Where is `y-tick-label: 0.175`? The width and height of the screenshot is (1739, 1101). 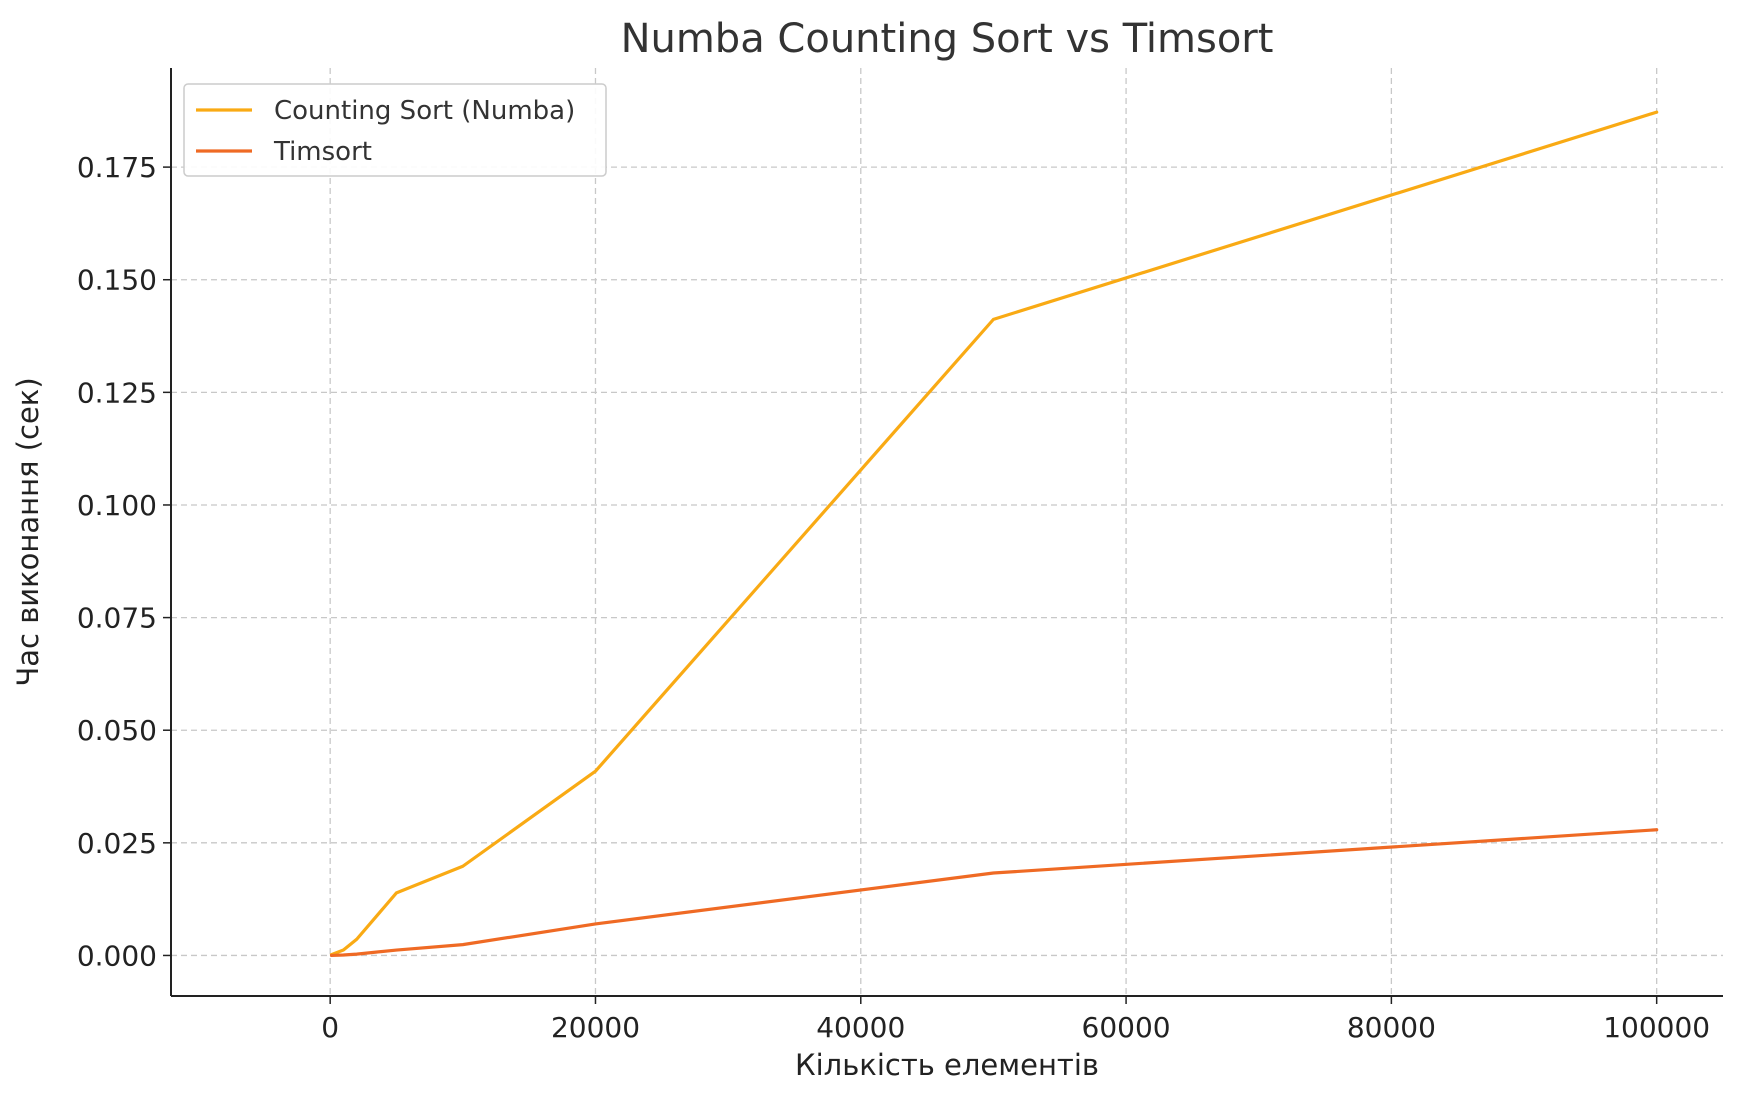
y-tick-label: 0.175 is located at coordinates (117, 167).